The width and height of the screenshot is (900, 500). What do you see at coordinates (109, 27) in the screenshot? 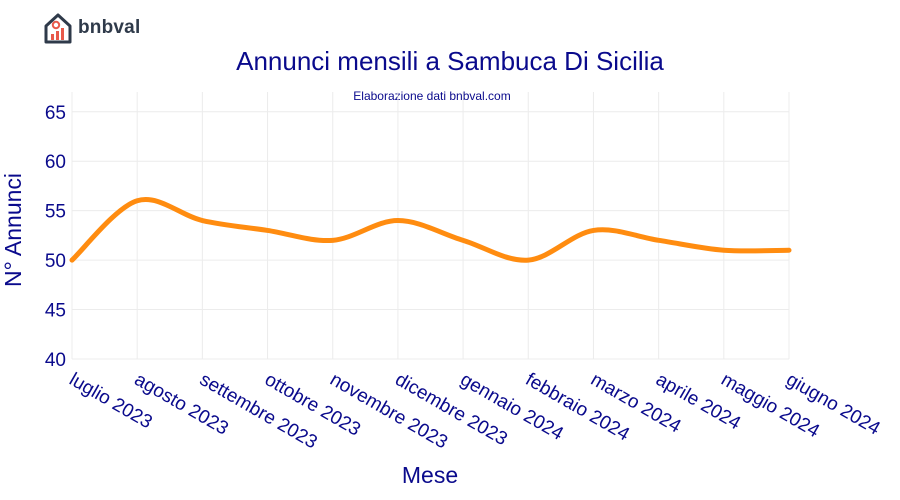
I see `logo-text: bnbval` at bounding box center [109, 27].